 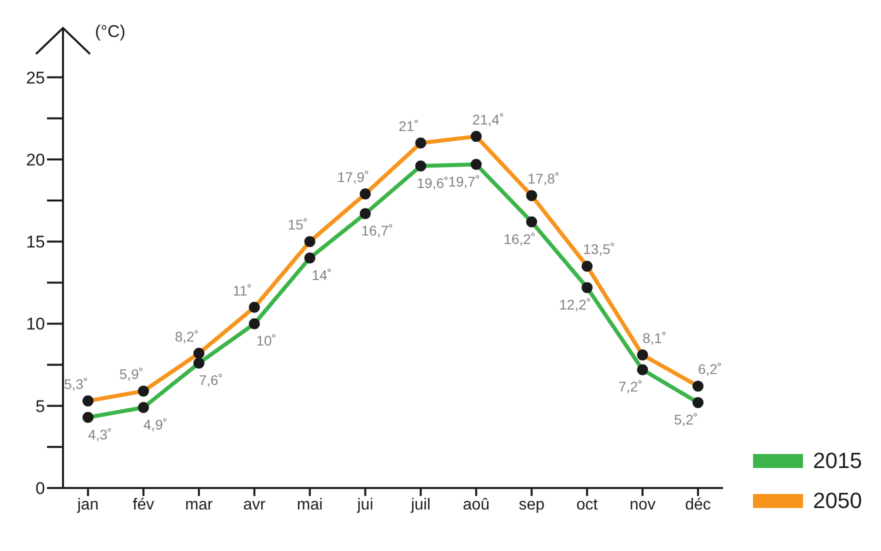 I want to click on x-tick-label: fév, so click(x=143, y=505).